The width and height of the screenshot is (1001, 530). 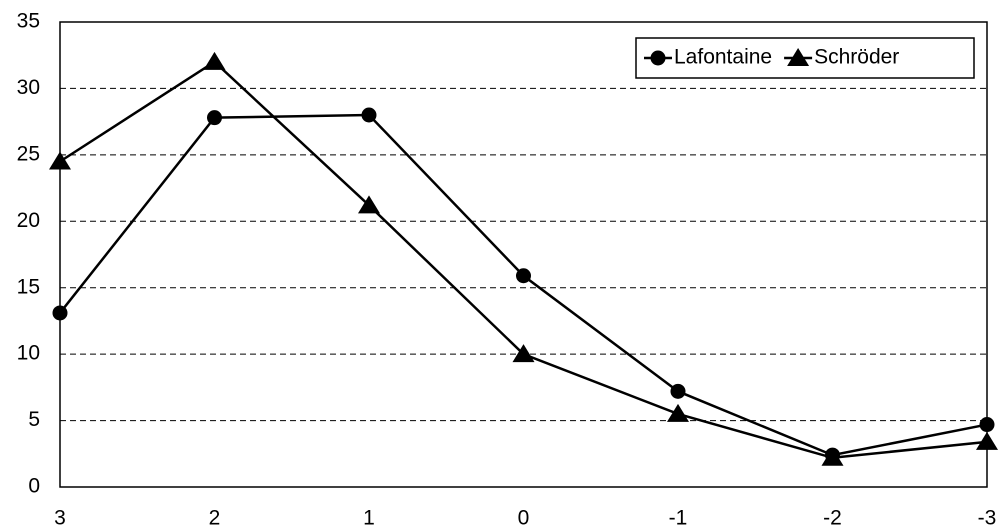 I want to click on y-tick-label: 35, so click(x=28, y=21).